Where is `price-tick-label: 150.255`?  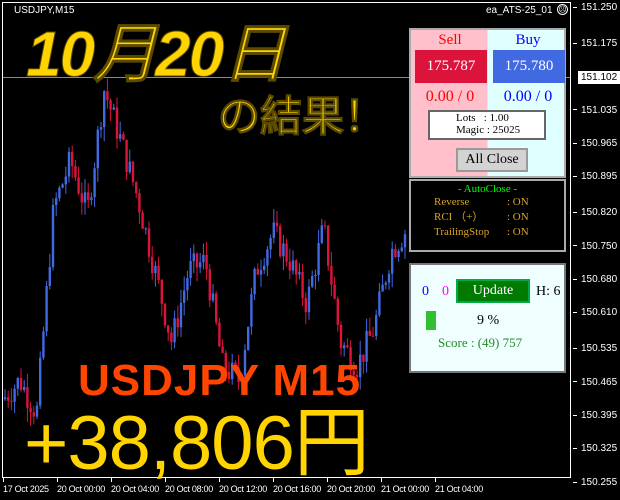
price-tick-label: 150.255 is located at coordinates (595, 482).